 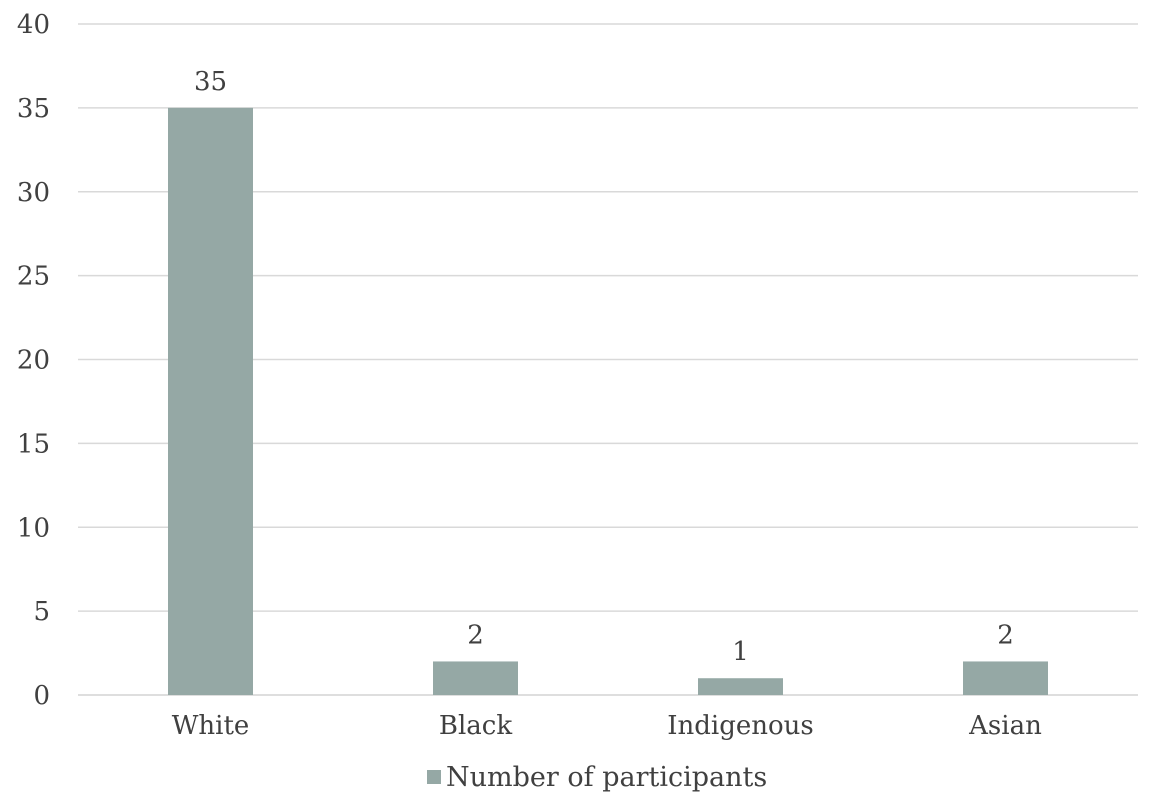 What do you see at coordinates (33, 109) in the screenshot?
I see `y-tick-label-35: 35` at bounding box center [33, 109].